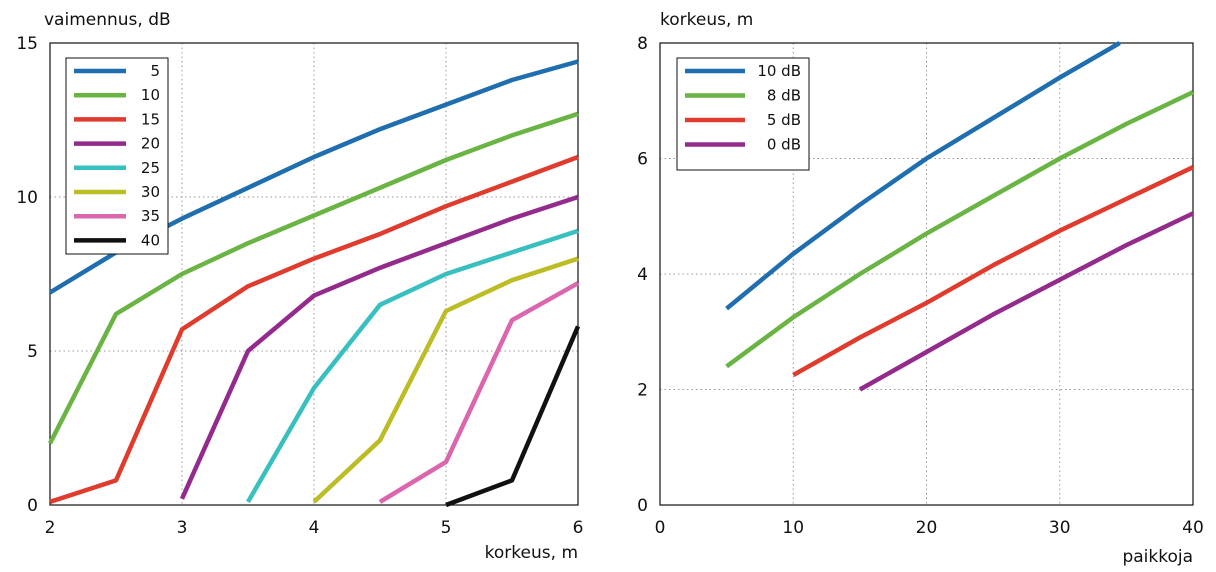 Image resolution: width=1216 pixels, height=572 pixels. What do you see at coordinates (50, 528) in the screenshot?
I see `x-tick-label: 2` at bounding box center [50, 528].